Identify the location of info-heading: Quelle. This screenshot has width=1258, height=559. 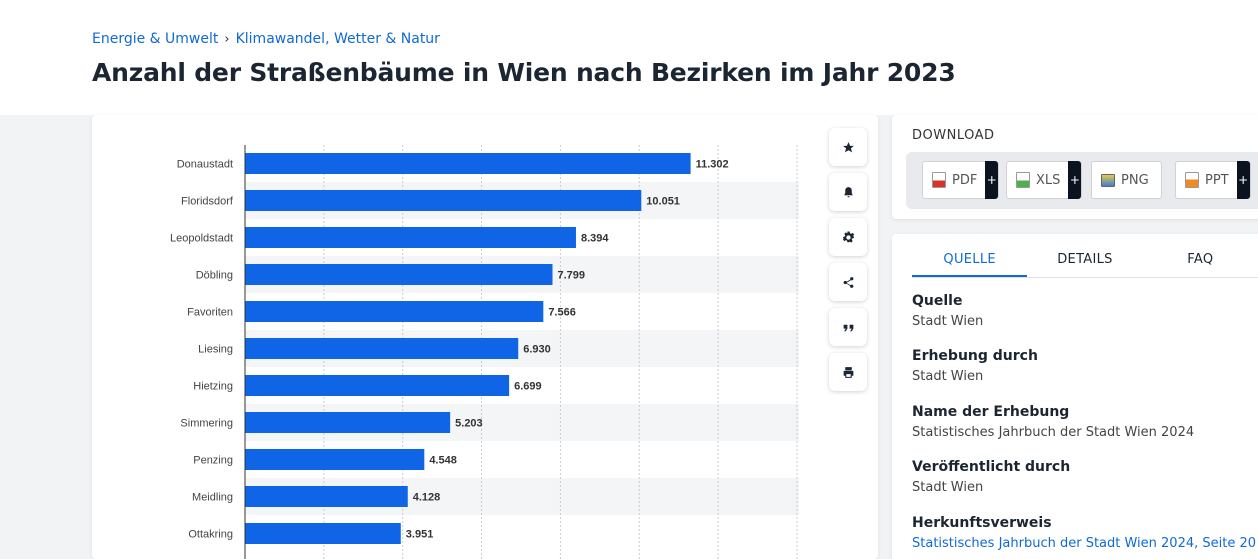
(937, 301).